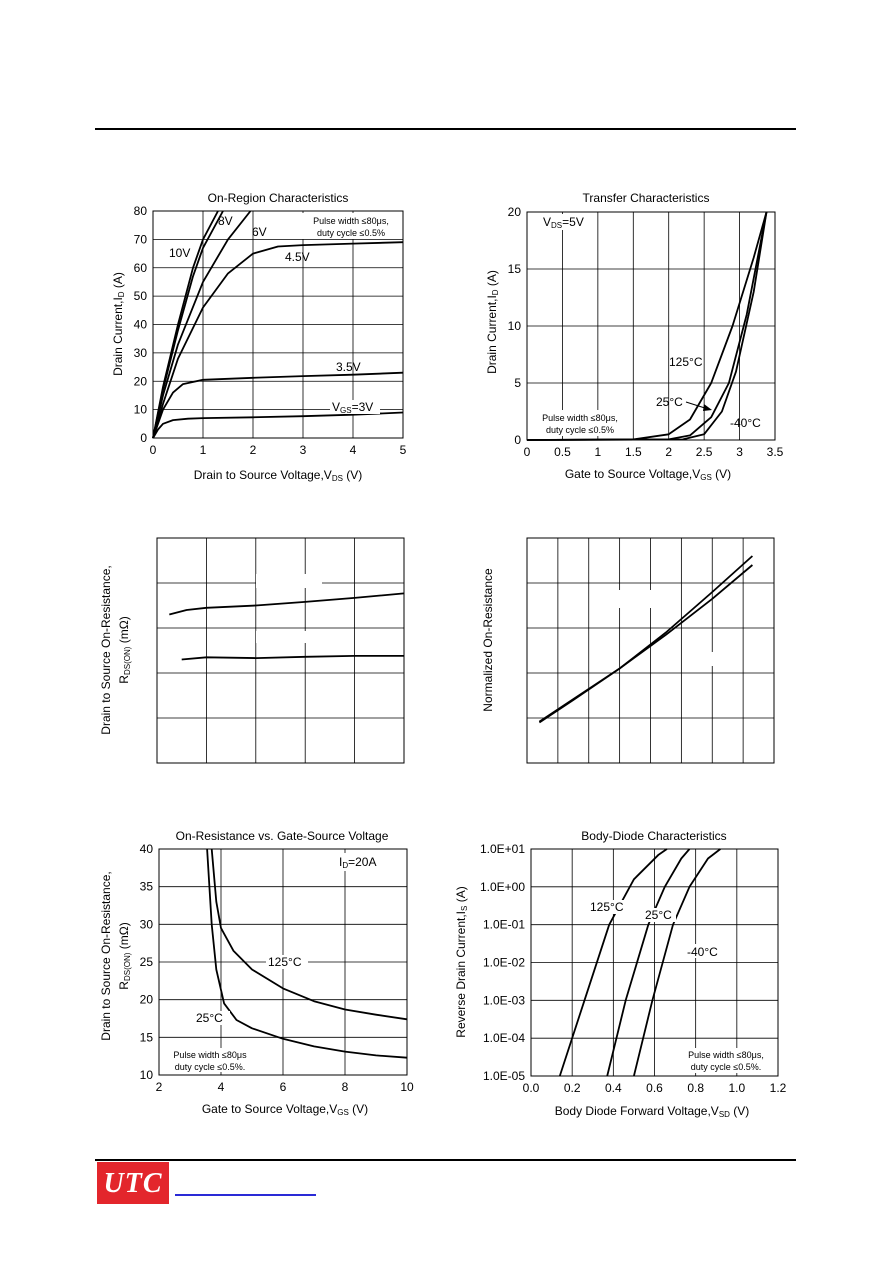 This screenshot has width=892, height=1263. Describe the element at coordinates (654, 452) in the screenshot. I see `x-tick-labels: 0 0.5 1 1.5 2 2.5 3 3.5` at that location.